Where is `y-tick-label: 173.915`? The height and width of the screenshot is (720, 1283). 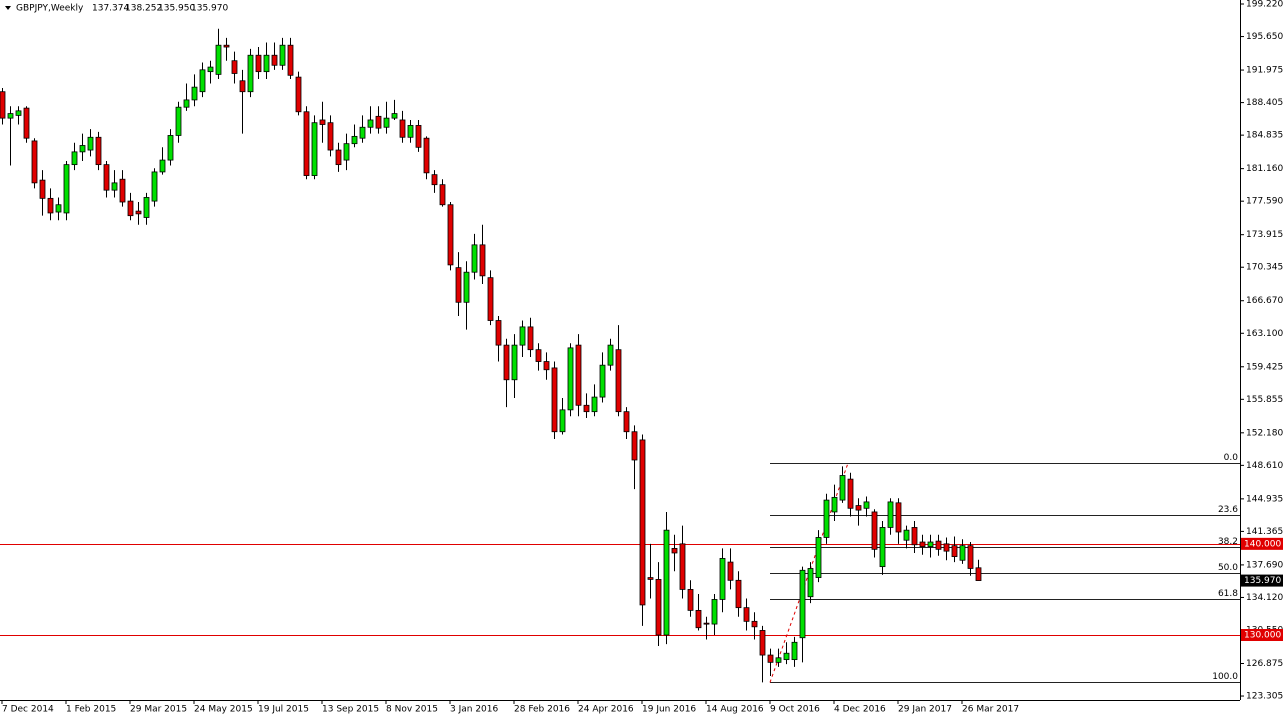
y-tick-label: 173.915 is located at coordinates (1264, 235).